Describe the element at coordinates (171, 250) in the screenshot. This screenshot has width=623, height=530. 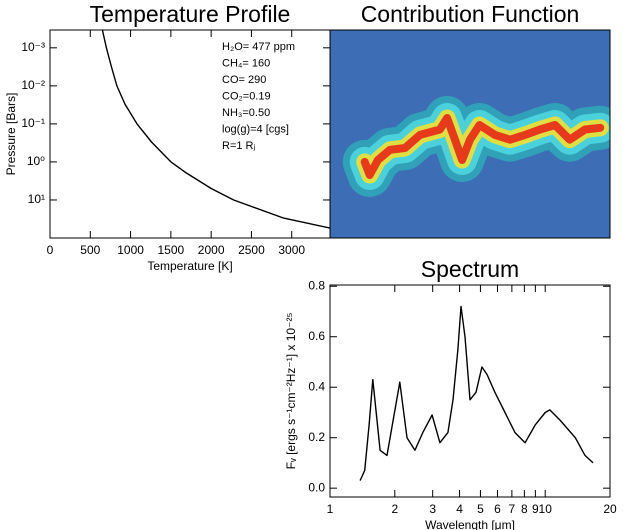
I see `x-tick-label: 1500` at that location.